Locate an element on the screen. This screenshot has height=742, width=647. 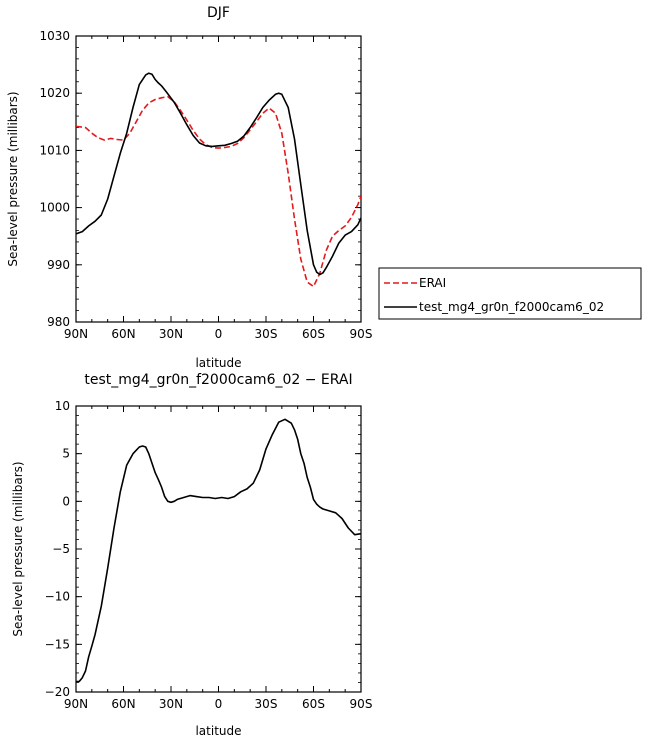
y-tick-label: −5 is located at coordinates (61, 549).